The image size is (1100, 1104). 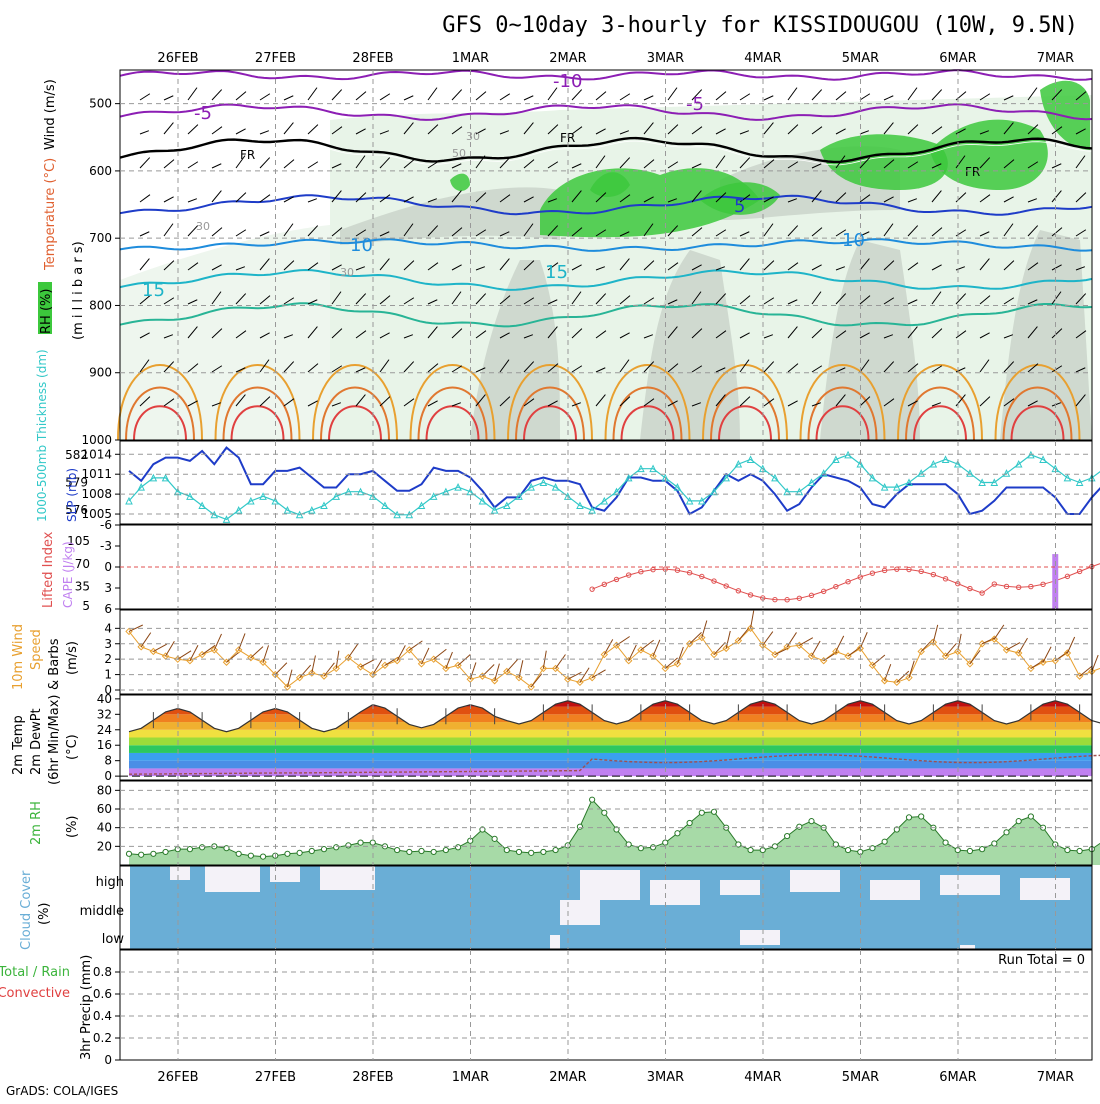 What do you see at coordinates (612, 650) in the screenshot?
I see `wind10m-content` at bounding box center [612, 650].